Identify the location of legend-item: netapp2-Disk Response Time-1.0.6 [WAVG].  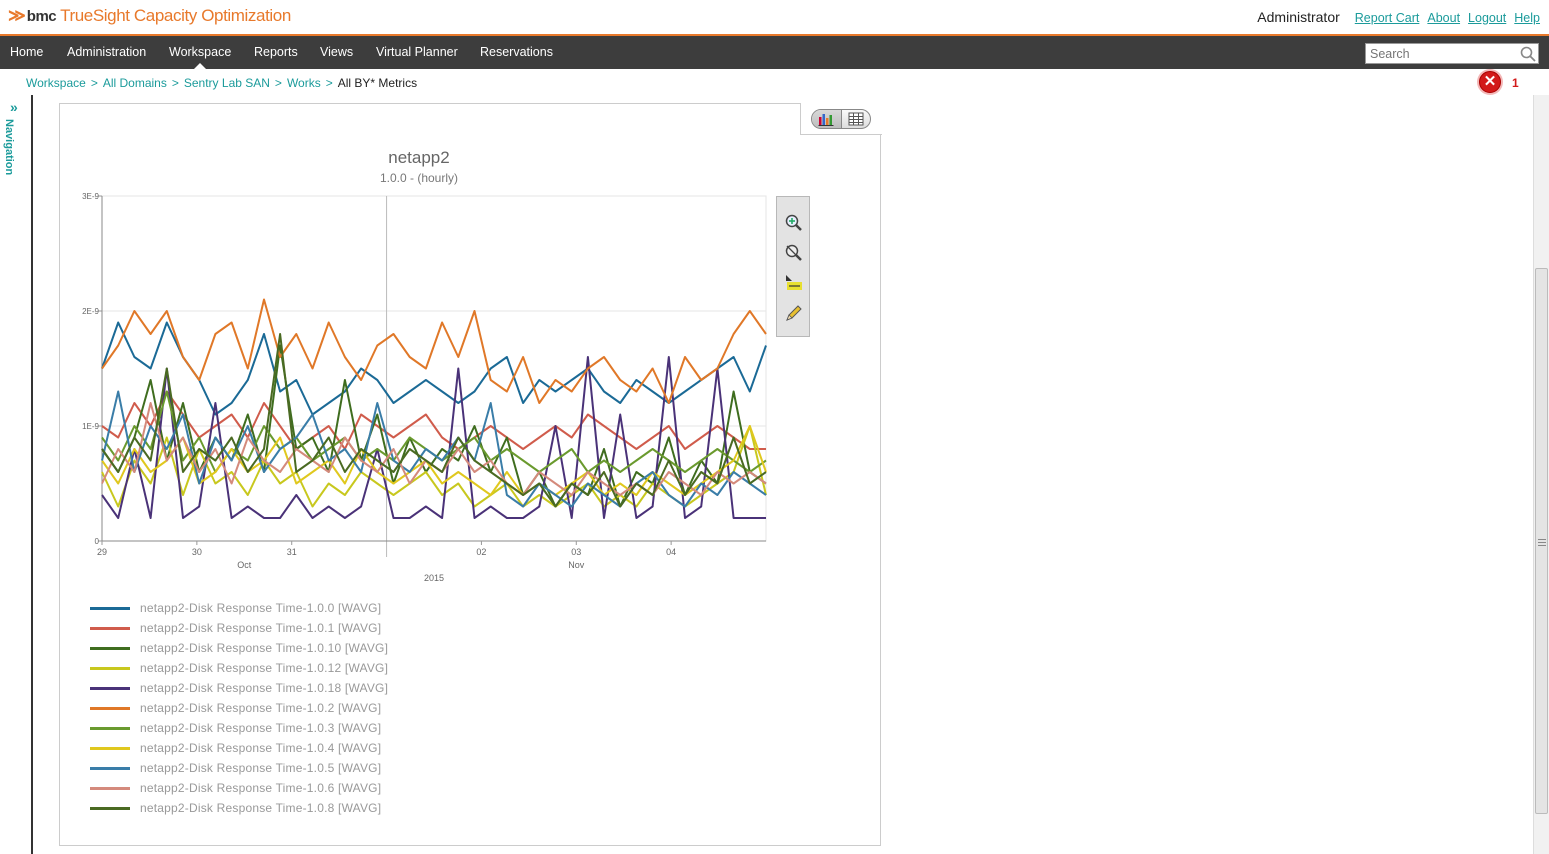
(239, 788).